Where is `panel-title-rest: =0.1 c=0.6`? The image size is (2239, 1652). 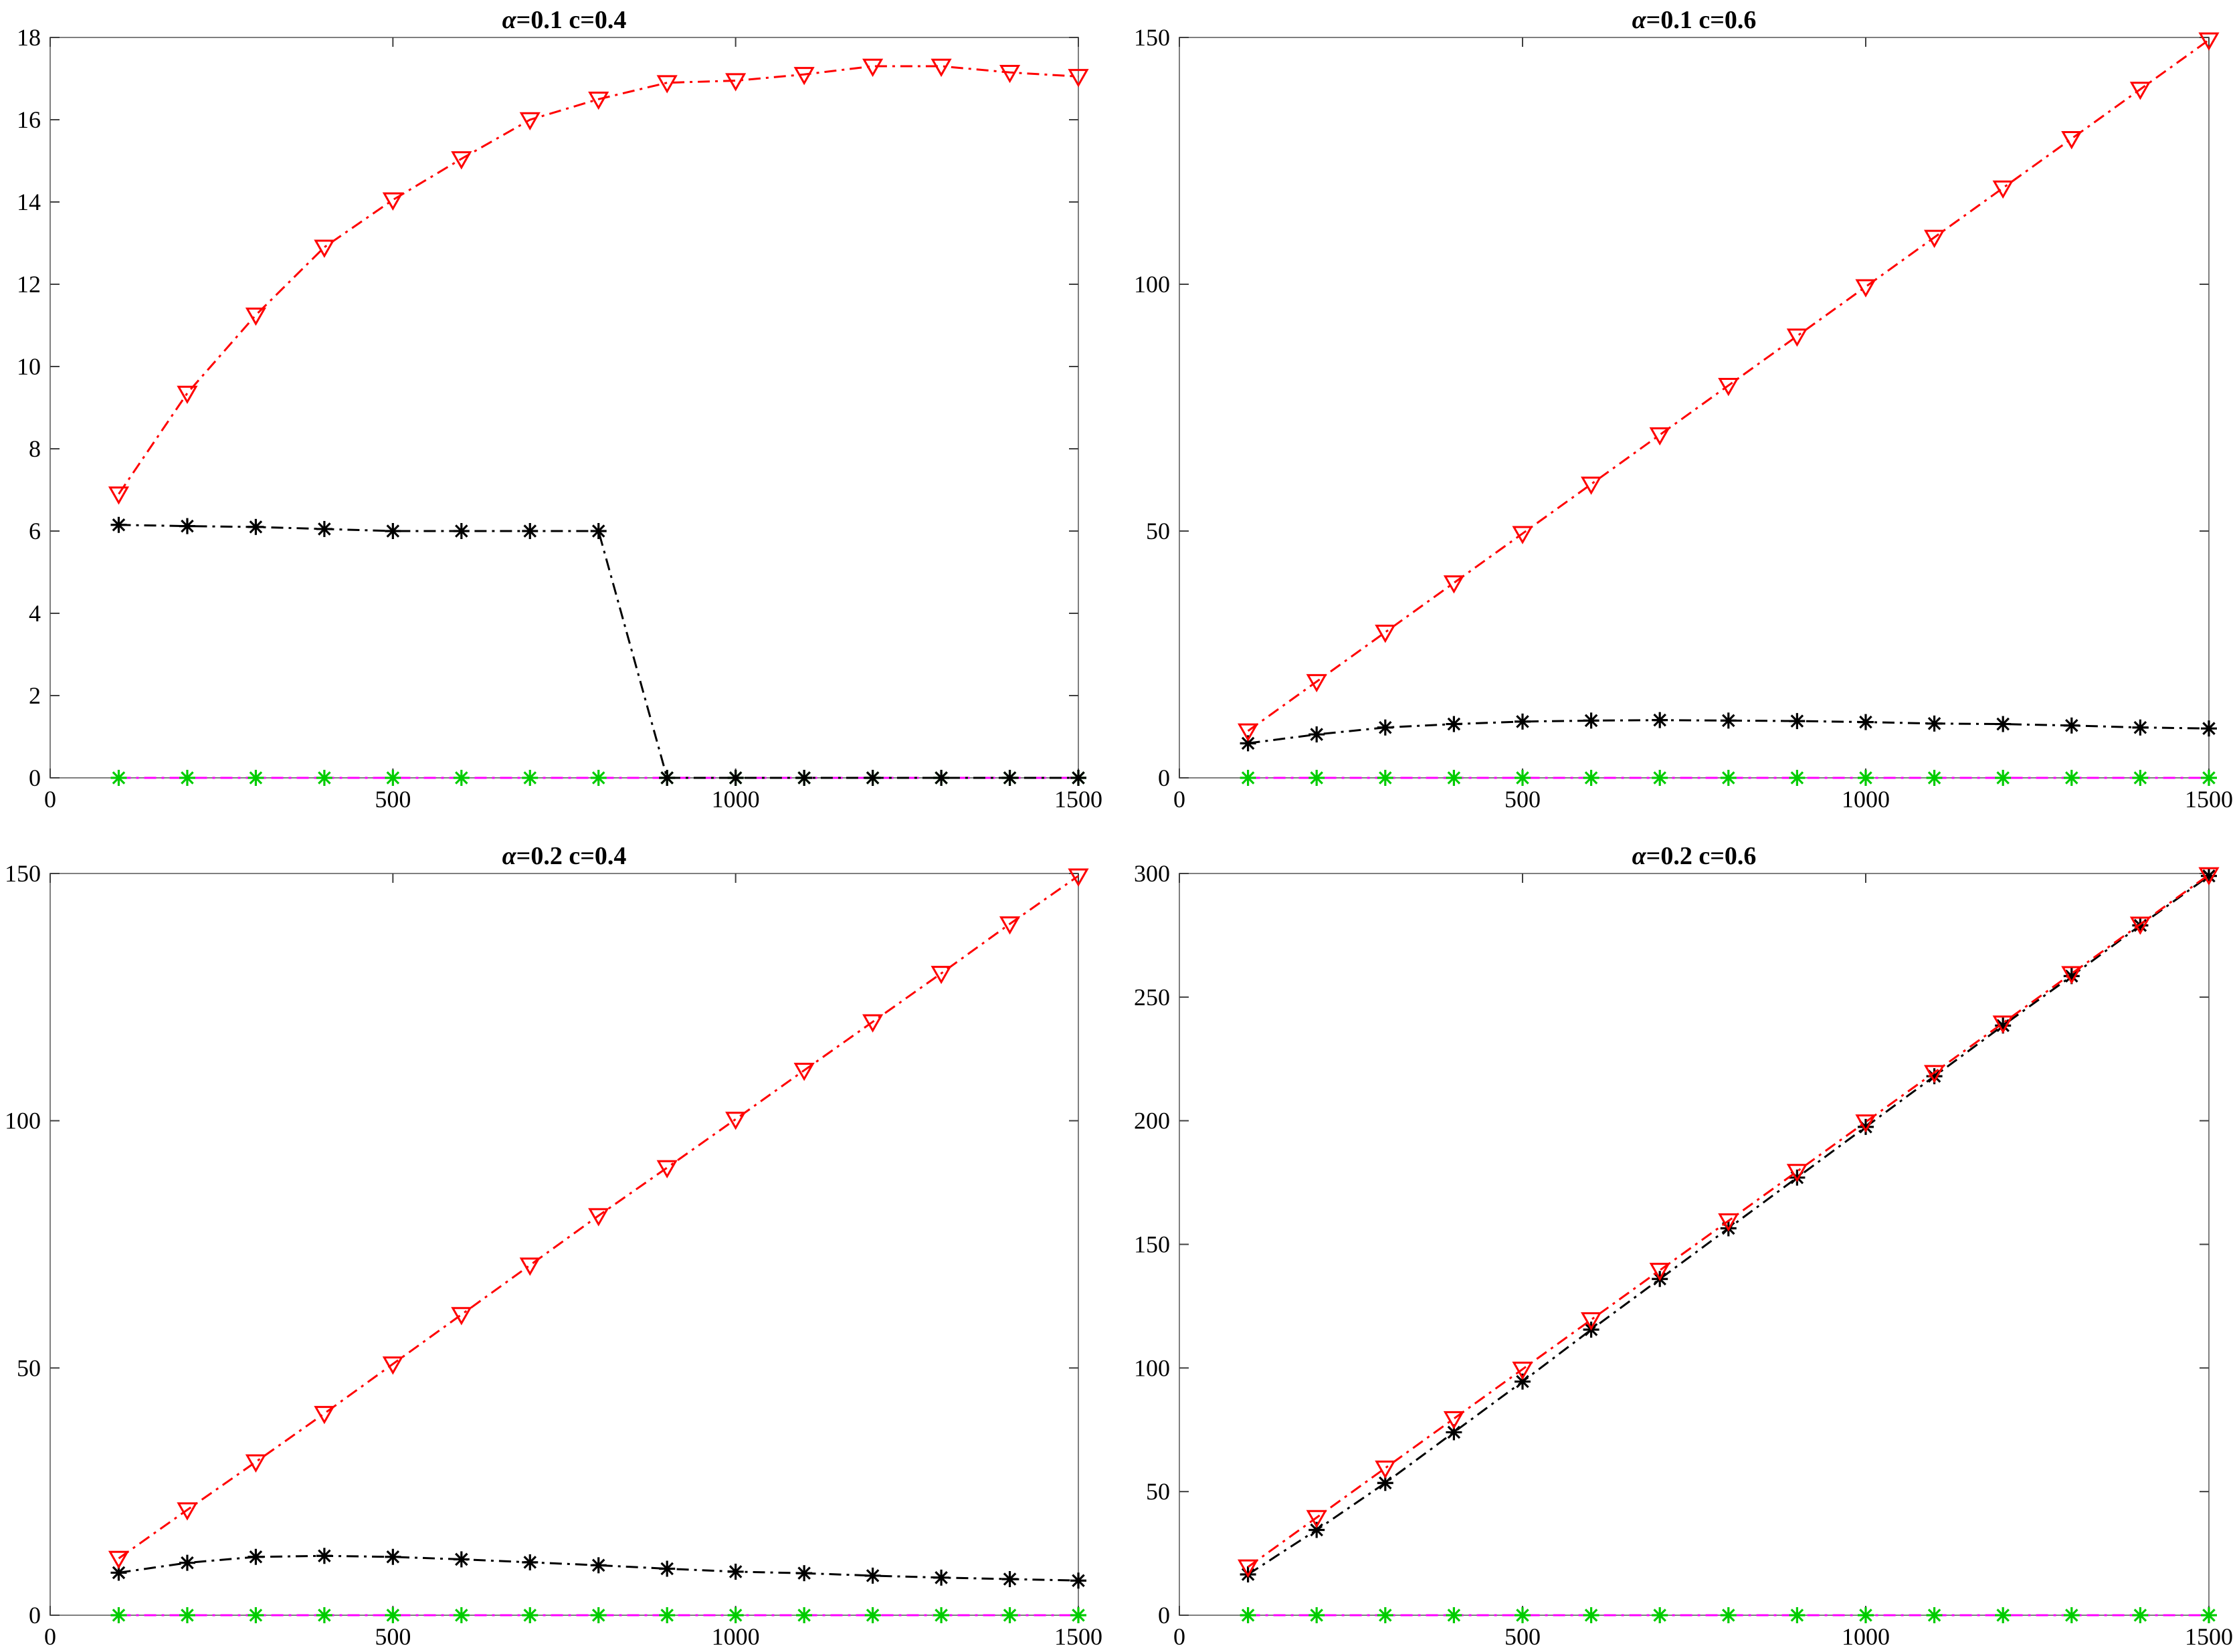
panel-title-rest: =0.1 c=0.6 is located at coordinates (1701, 20).